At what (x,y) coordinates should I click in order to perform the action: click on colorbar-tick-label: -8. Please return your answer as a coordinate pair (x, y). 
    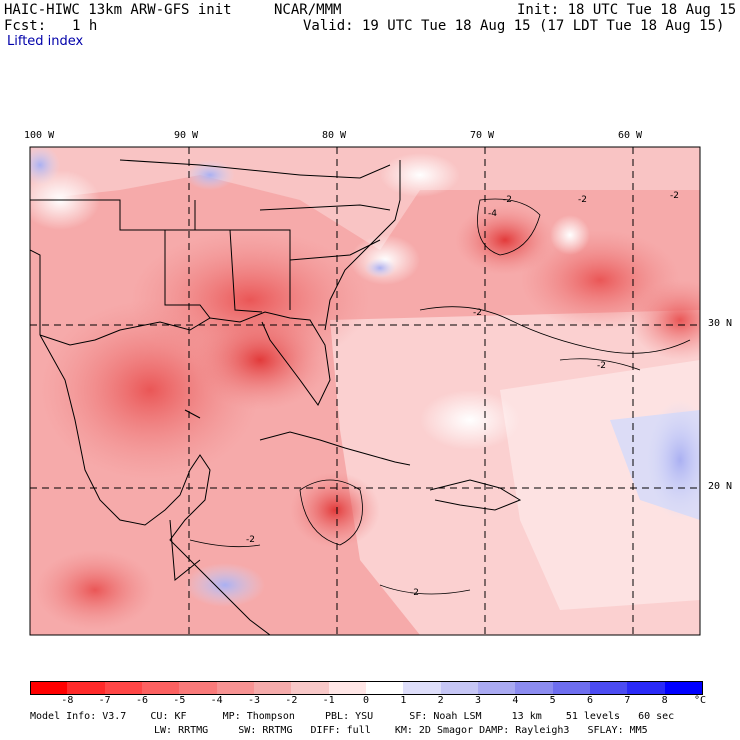
    Looking at the image, I should click on (67, 700).